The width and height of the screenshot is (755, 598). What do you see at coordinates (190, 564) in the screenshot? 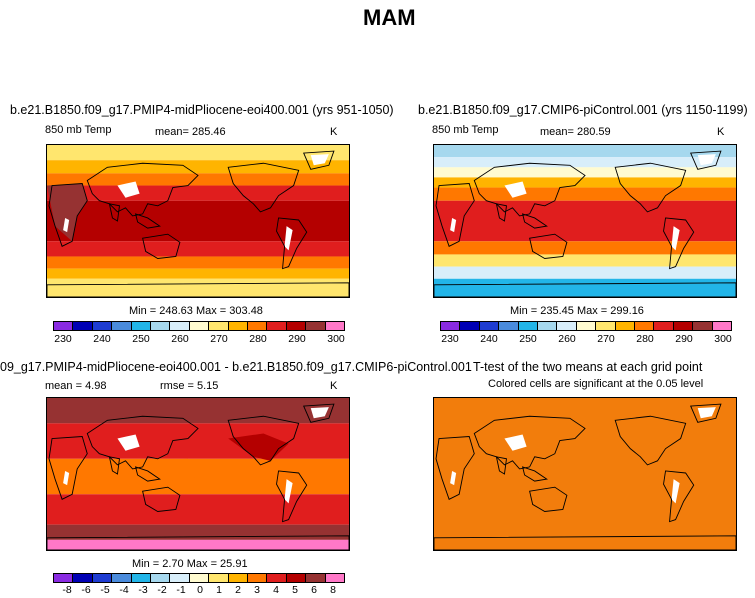
I see `panel3-stats: Min = 2.70 Max = 25.91` at bounding box center [190, 564].